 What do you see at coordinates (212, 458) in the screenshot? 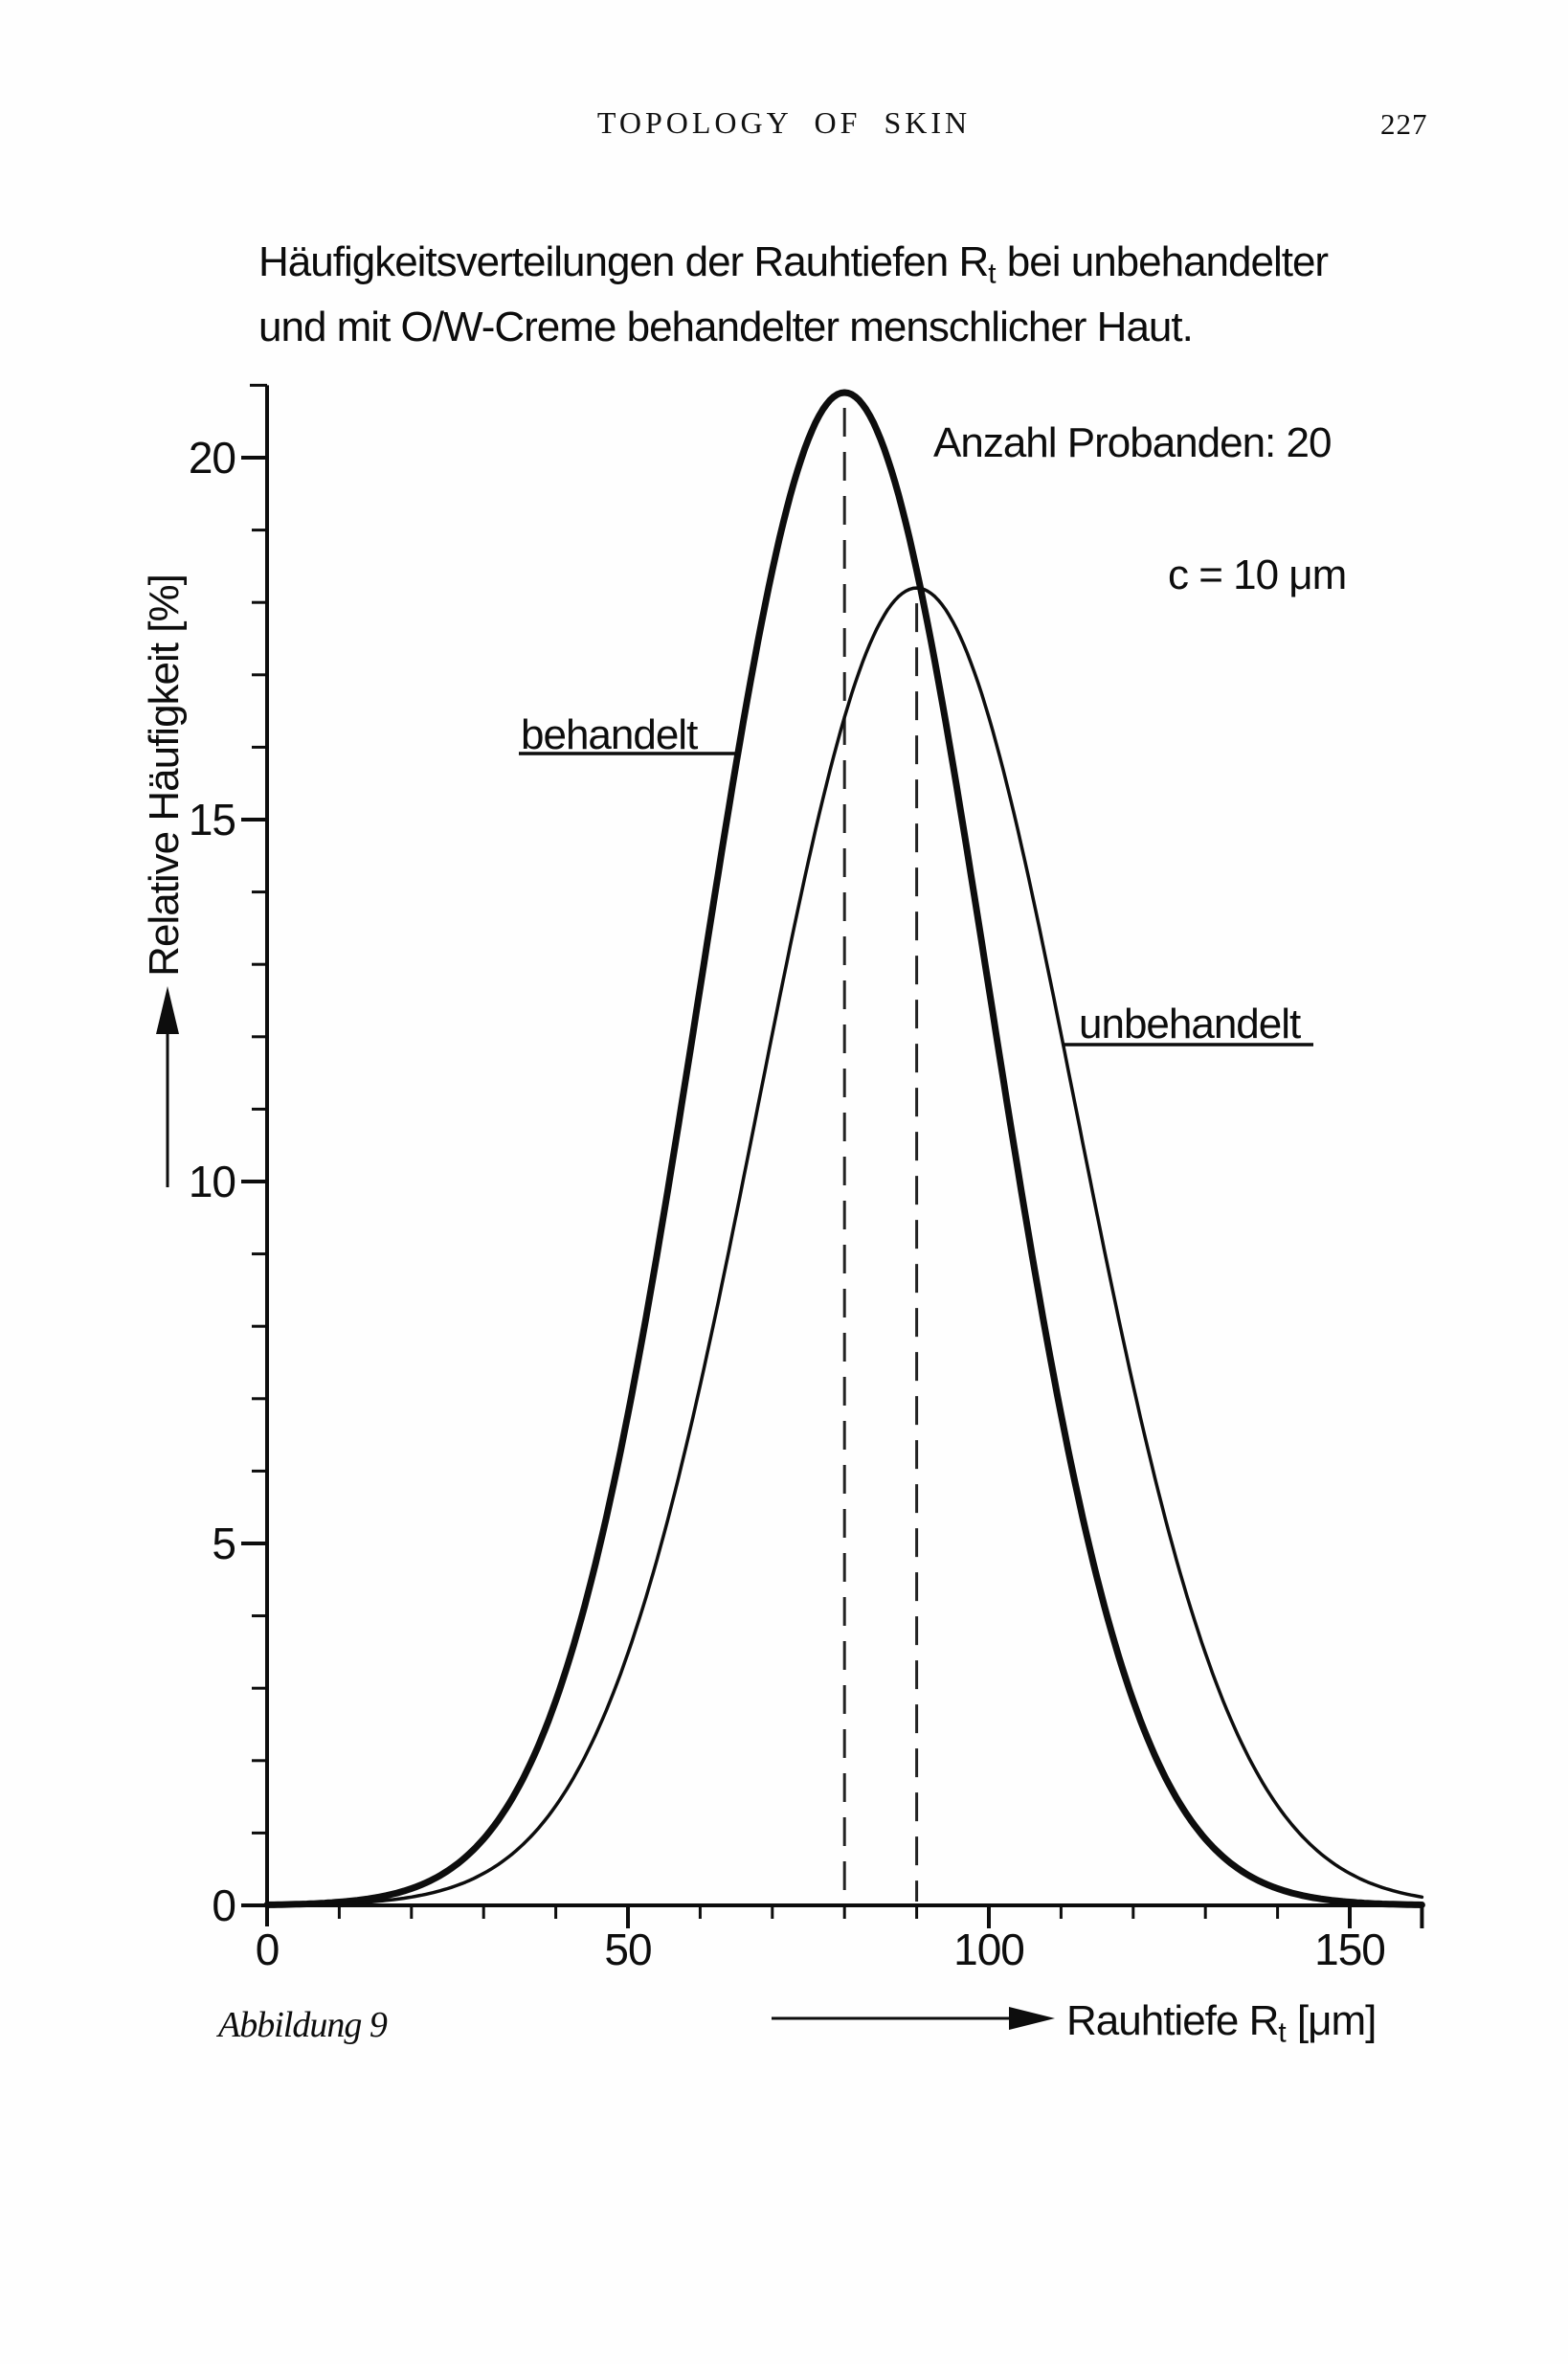
I see `y-tick-label: 20` at bounding box center [212, 458].